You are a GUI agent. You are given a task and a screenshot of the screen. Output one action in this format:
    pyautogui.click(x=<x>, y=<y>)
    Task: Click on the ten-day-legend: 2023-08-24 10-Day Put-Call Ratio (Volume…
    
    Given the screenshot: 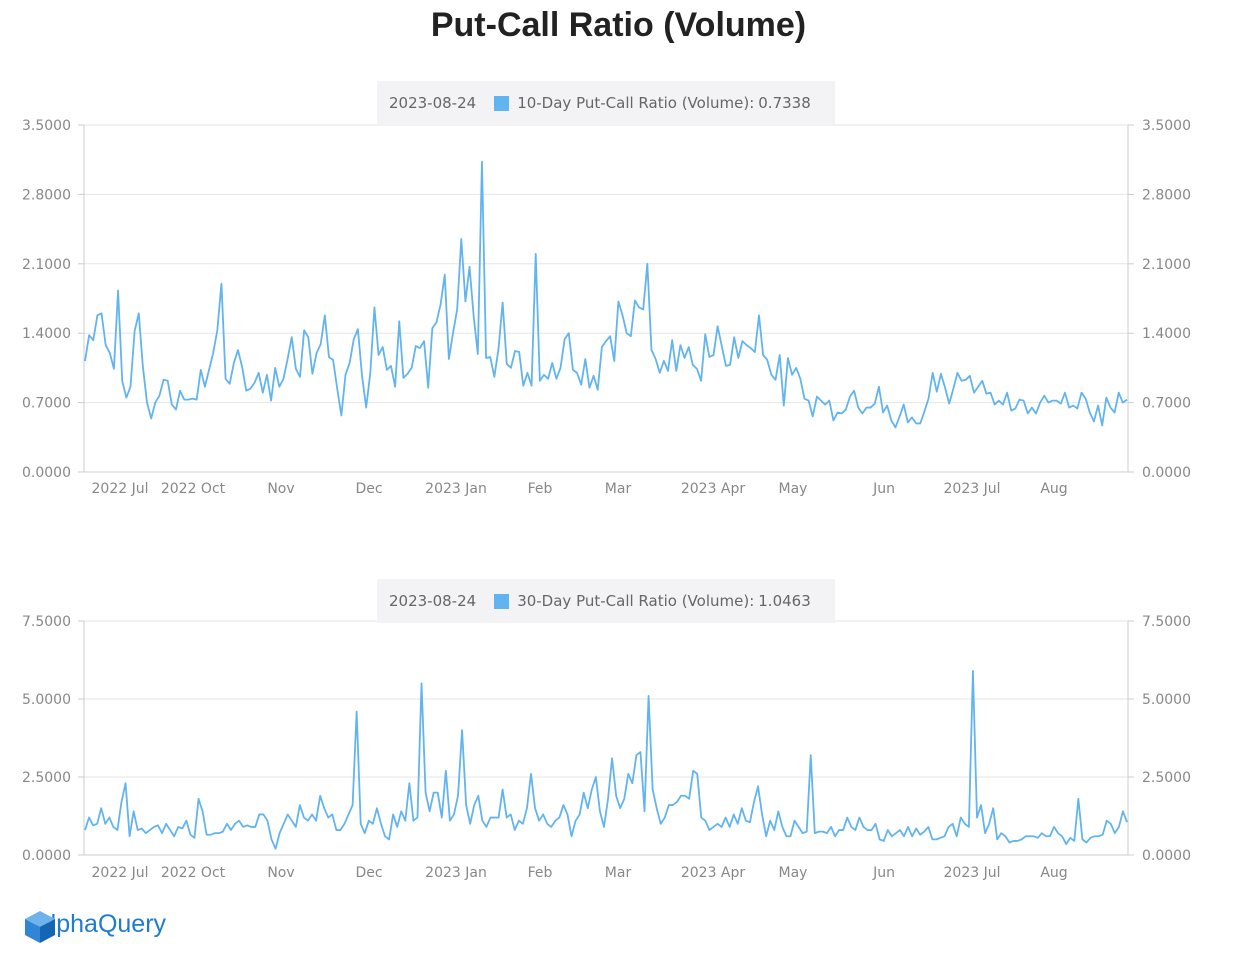 What is the action you would take?
    pyautogui.click(x=606, y=103)
    